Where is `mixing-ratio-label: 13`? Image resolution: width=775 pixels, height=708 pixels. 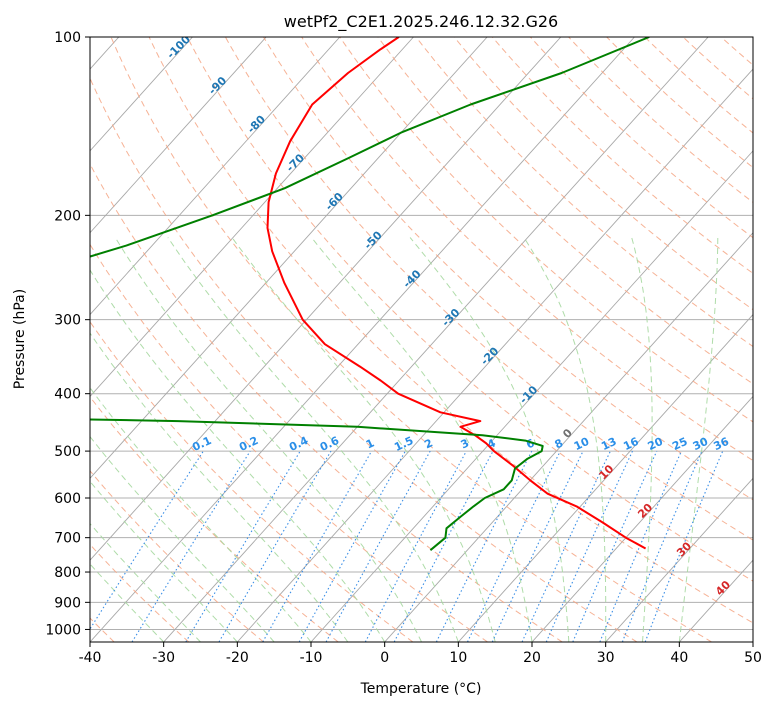
mixing-ratio-label: 13 is located at coordinates (608, 444).